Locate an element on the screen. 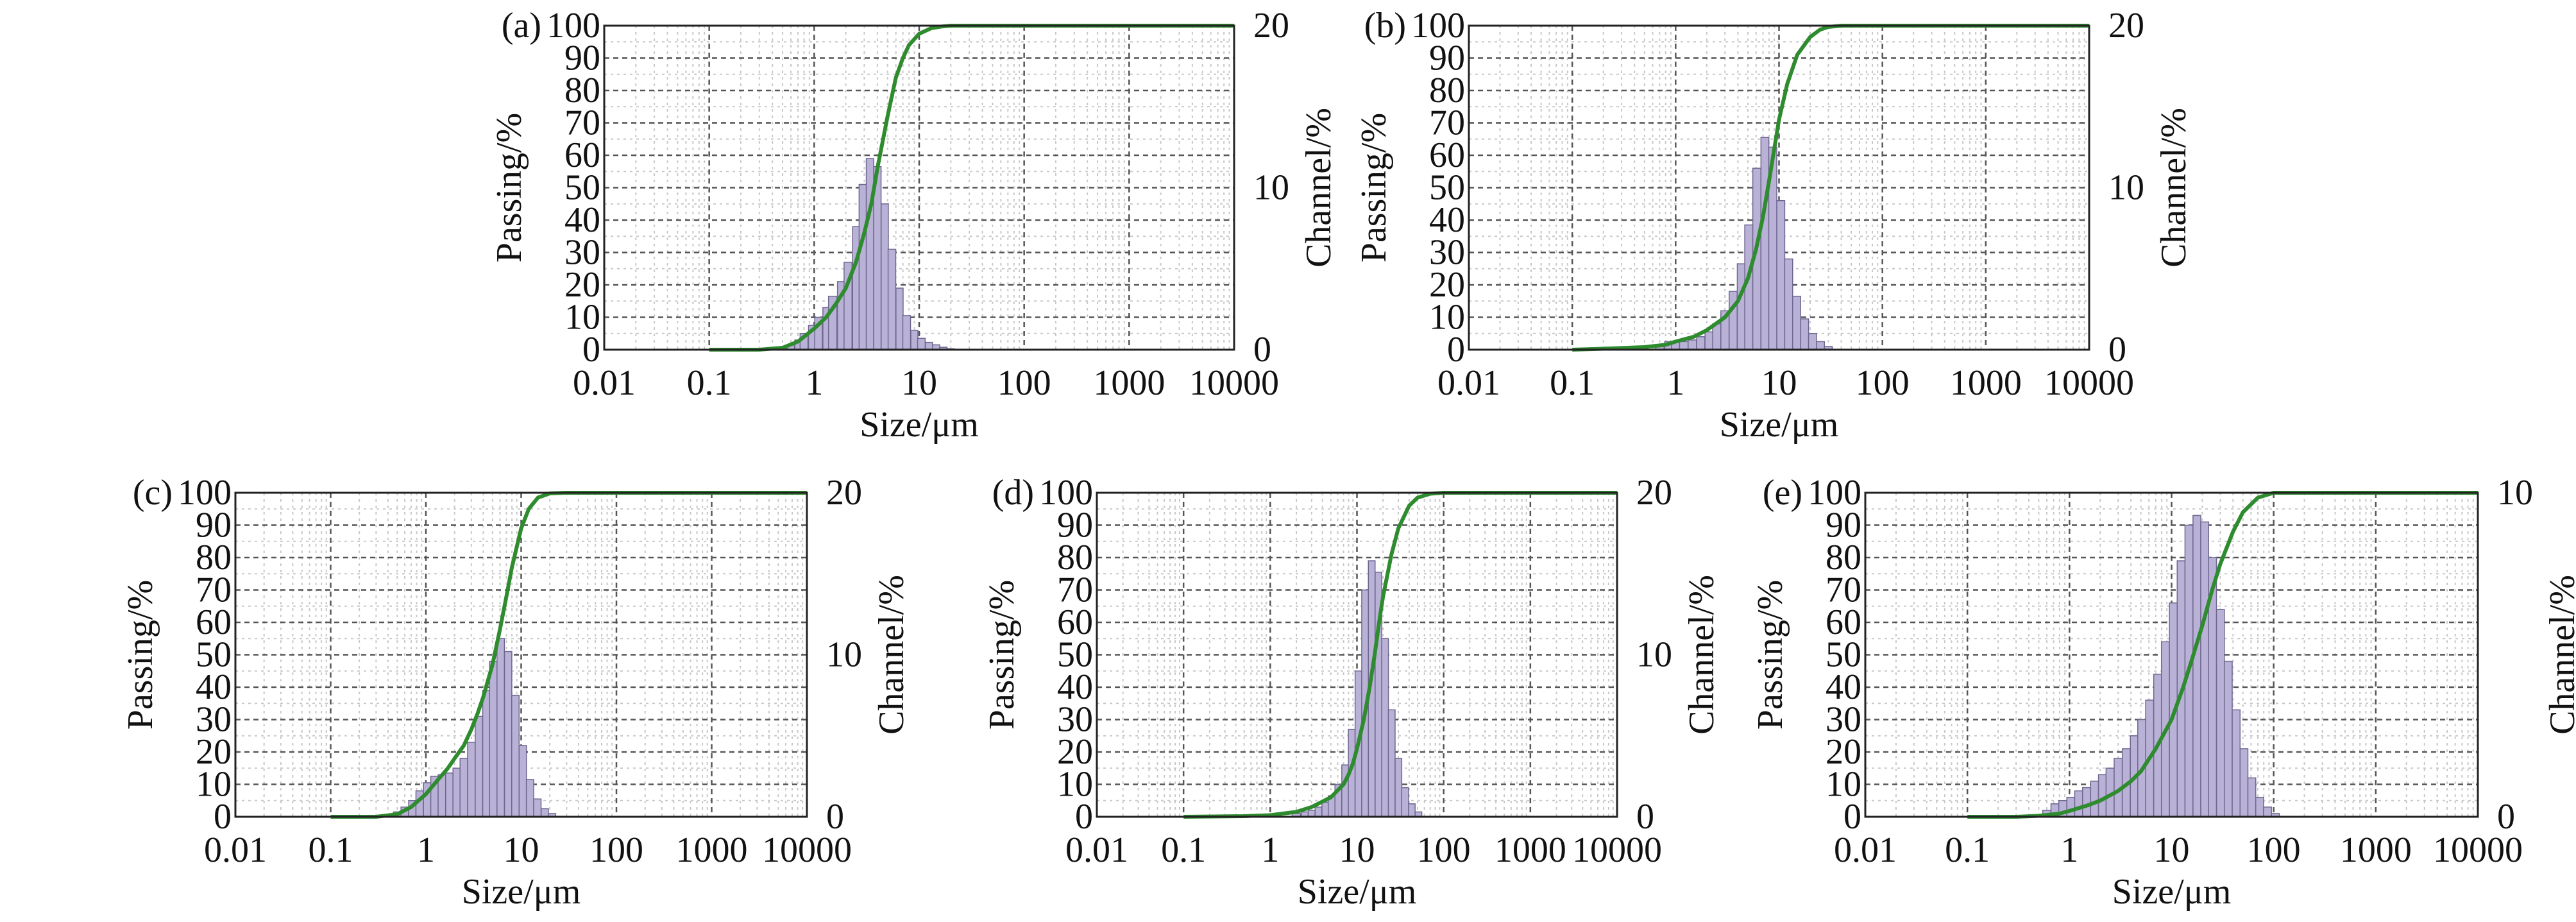 Image resolution: width=2576 pixels, height=922 pixels. y-right-tick-label: 10 is located at coordinates (1654, 655).